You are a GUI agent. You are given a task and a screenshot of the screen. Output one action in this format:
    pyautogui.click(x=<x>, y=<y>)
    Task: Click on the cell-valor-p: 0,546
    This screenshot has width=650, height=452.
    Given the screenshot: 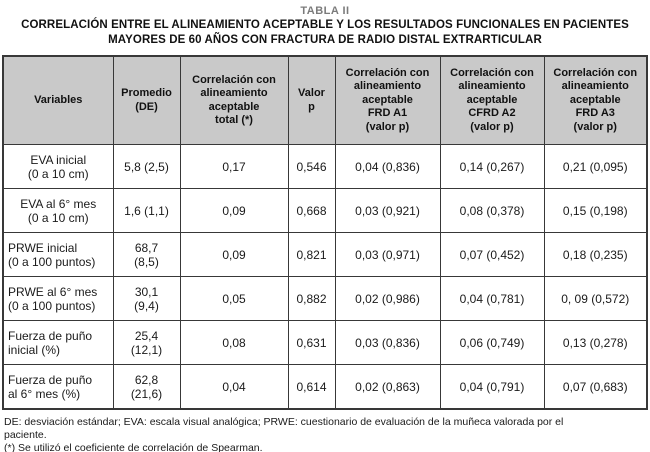 What is the action you would take?
    pyautogui.click(x=311, y=166)
    